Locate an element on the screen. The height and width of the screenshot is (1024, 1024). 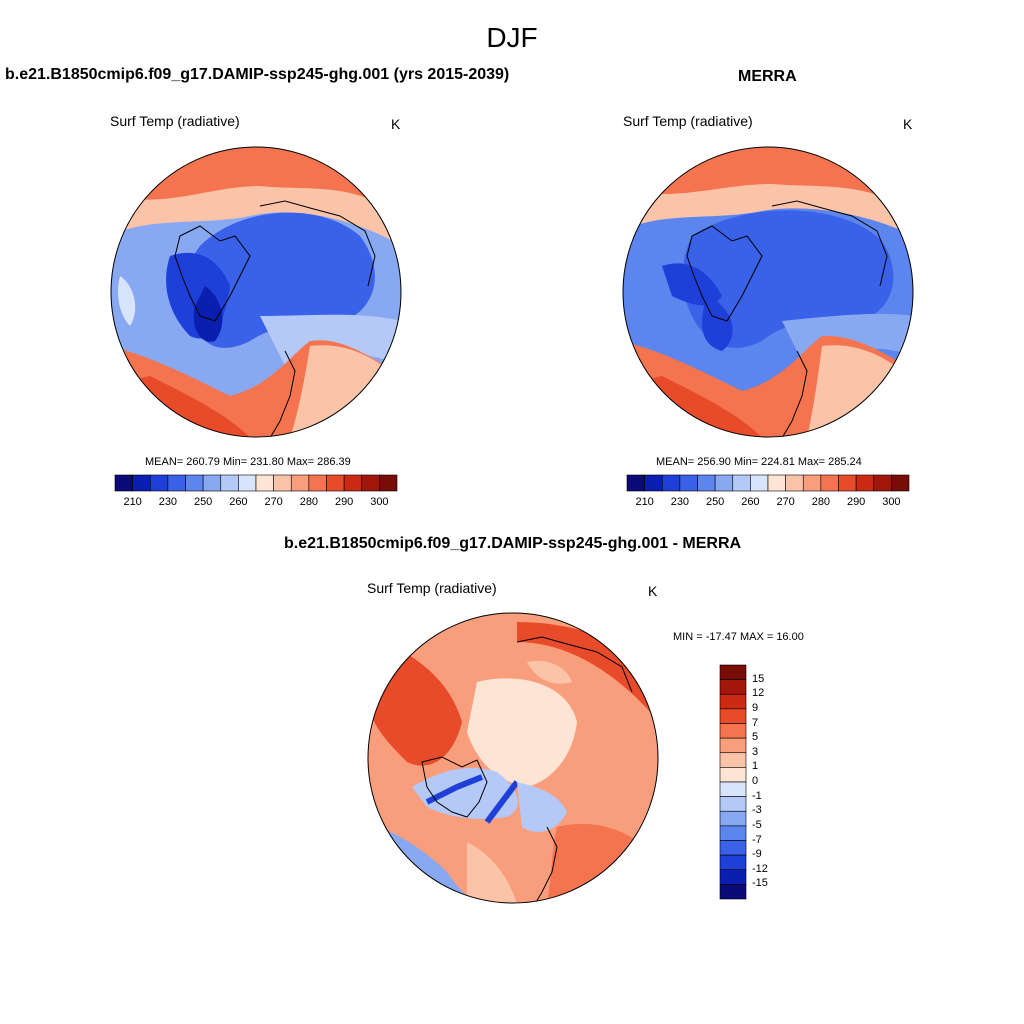
diff-tick-label: 0 is located at coordinates (755, 781).